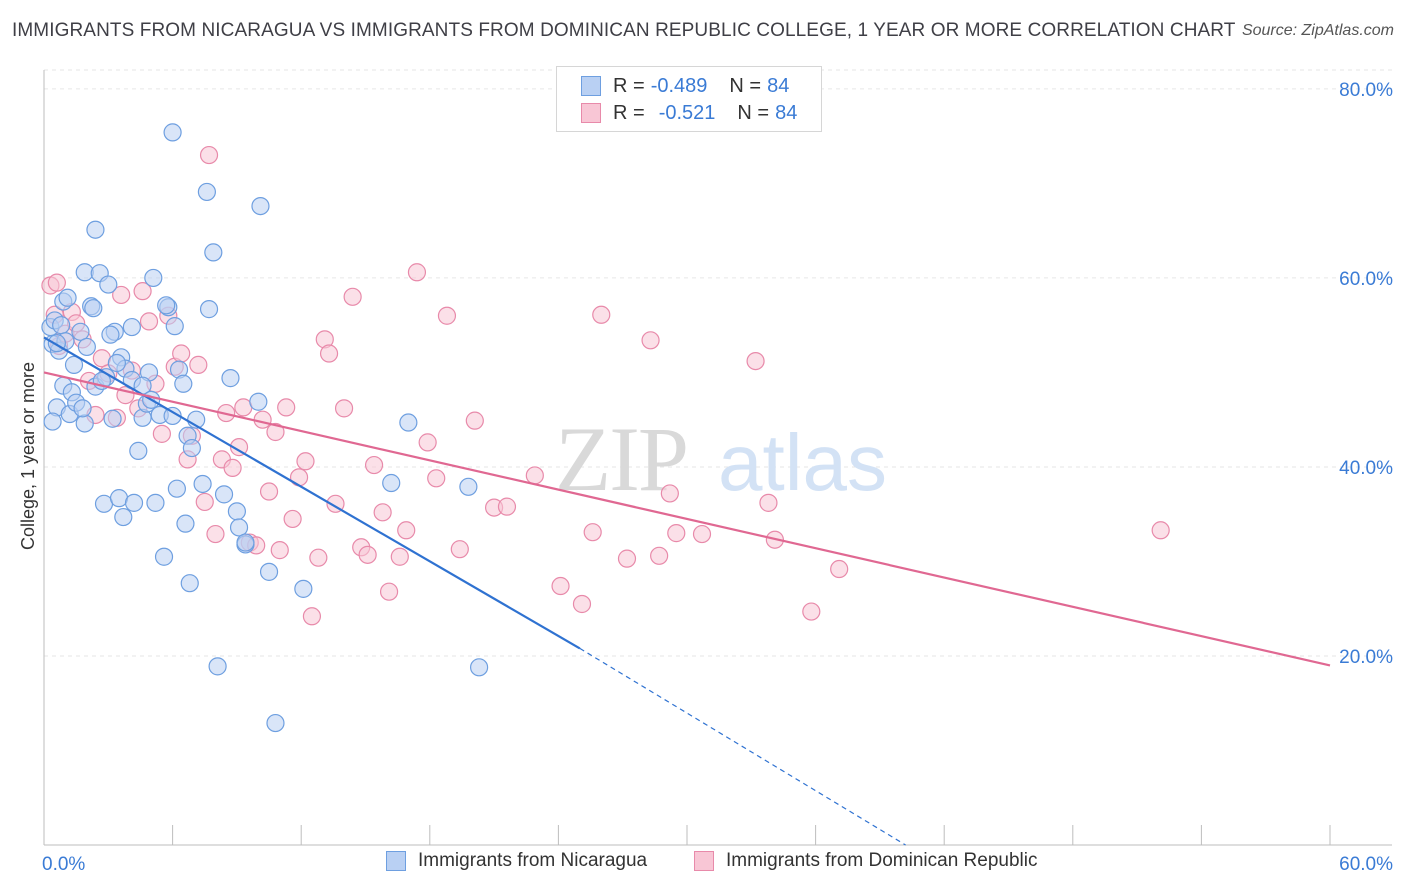 This screenshot has width=1406, height=892. I want to click on legend-label-nicaragua: Immigrants from Nicaragua, so click(533, 860).